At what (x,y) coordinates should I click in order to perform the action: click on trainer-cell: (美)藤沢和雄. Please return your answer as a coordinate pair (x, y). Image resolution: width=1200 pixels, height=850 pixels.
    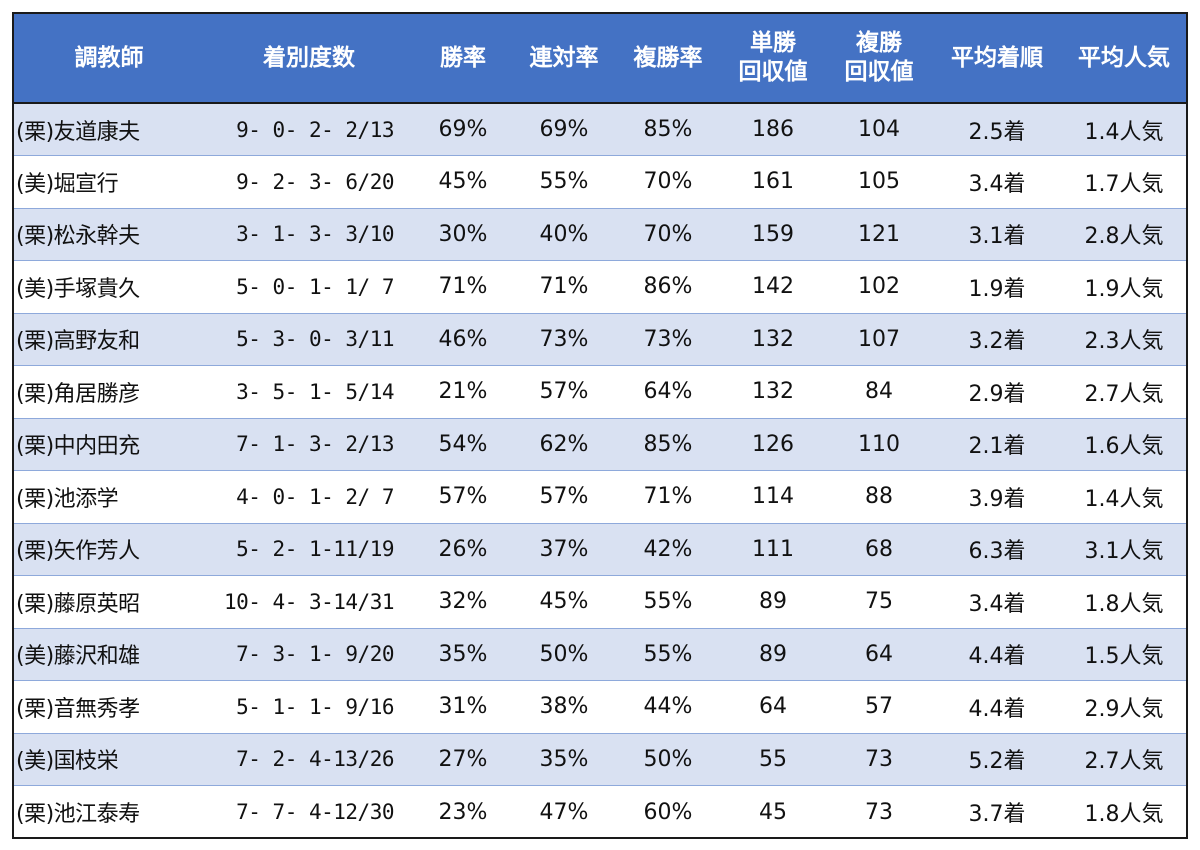
    Looking at the image, I should click on (109, 654).